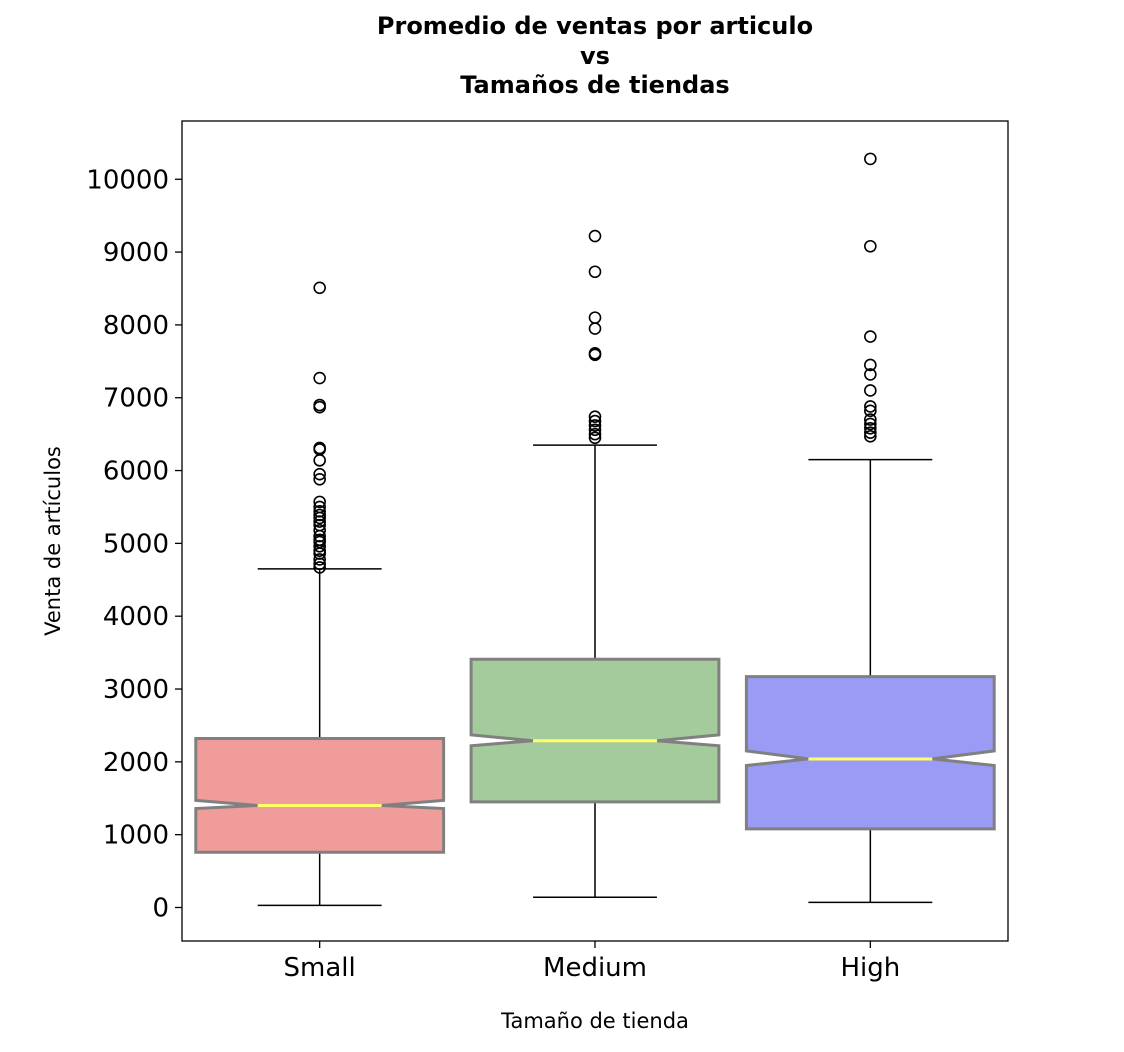 The height and width of the screenshot is (1052, 1124). I want to click on chart-title-line: vs, so click(595, 55).